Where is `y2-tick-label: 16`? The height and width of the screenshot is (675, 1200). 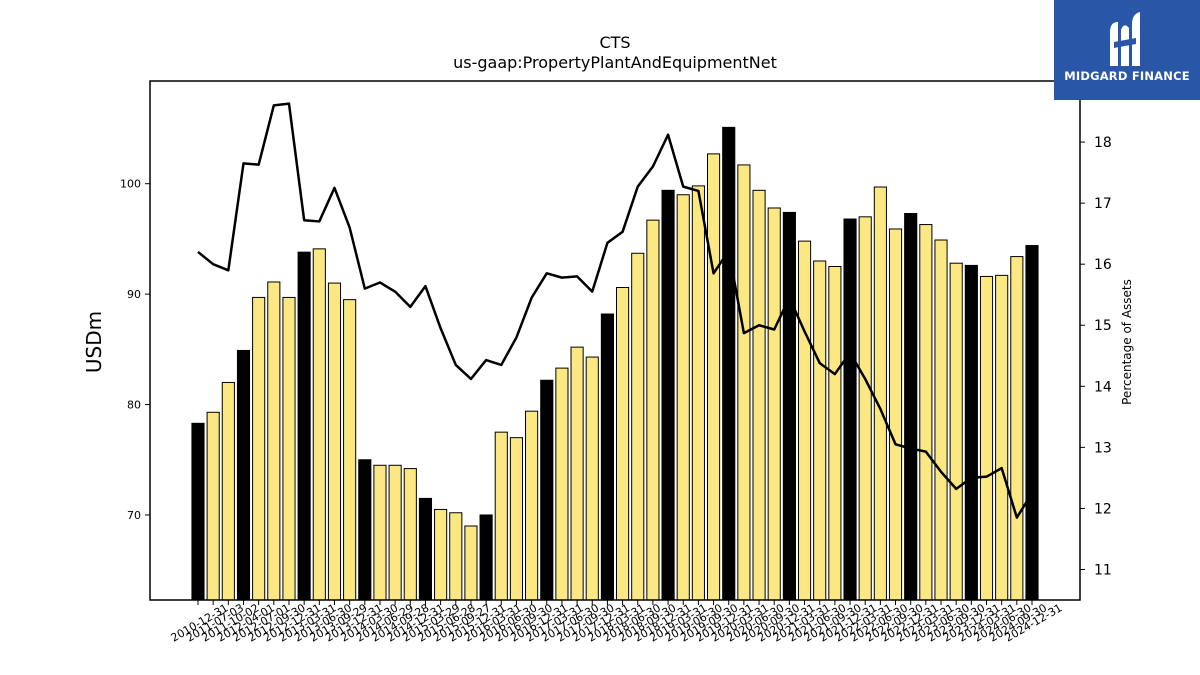
y2-tick-label: 16 is located at coordinates (1103, 265).